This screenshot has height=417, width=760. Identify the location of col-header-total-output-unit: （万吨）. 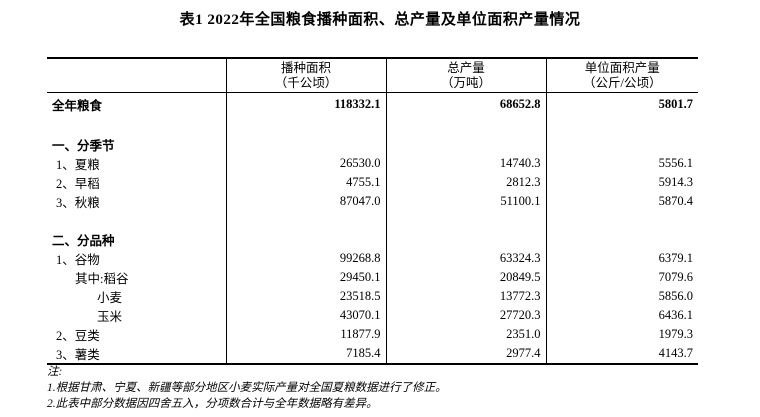
(465, 82).